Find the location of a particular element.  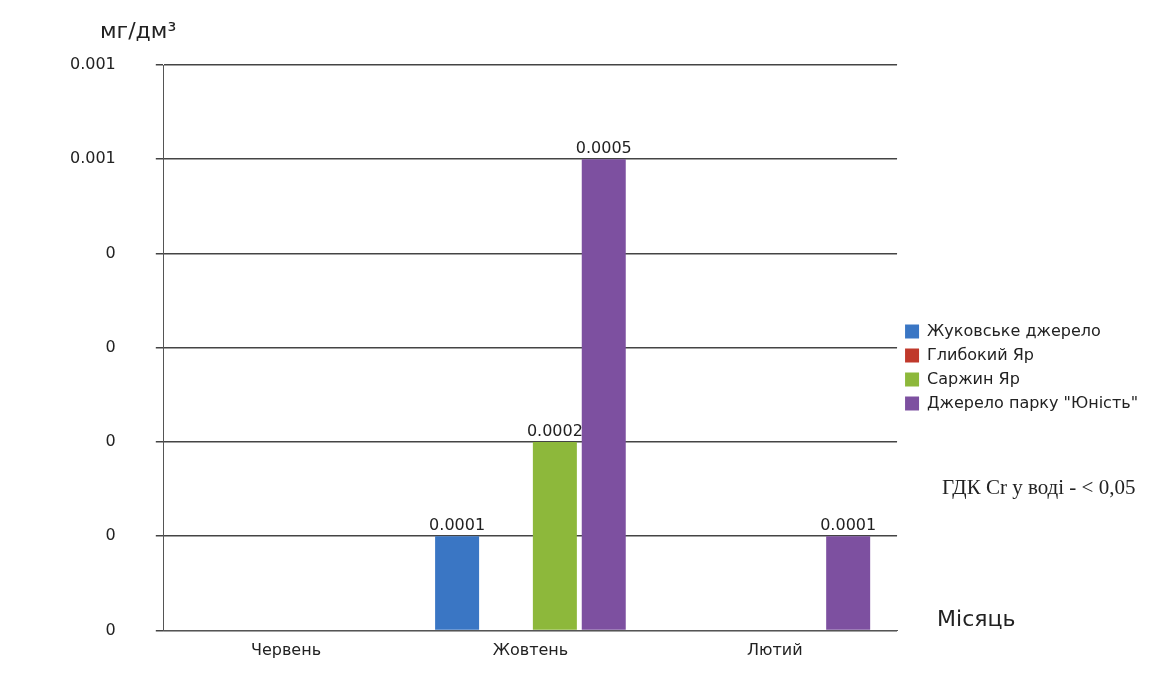

text: ГДК Cr у воді - < 0,05 is located at coordinates (1039, 486).